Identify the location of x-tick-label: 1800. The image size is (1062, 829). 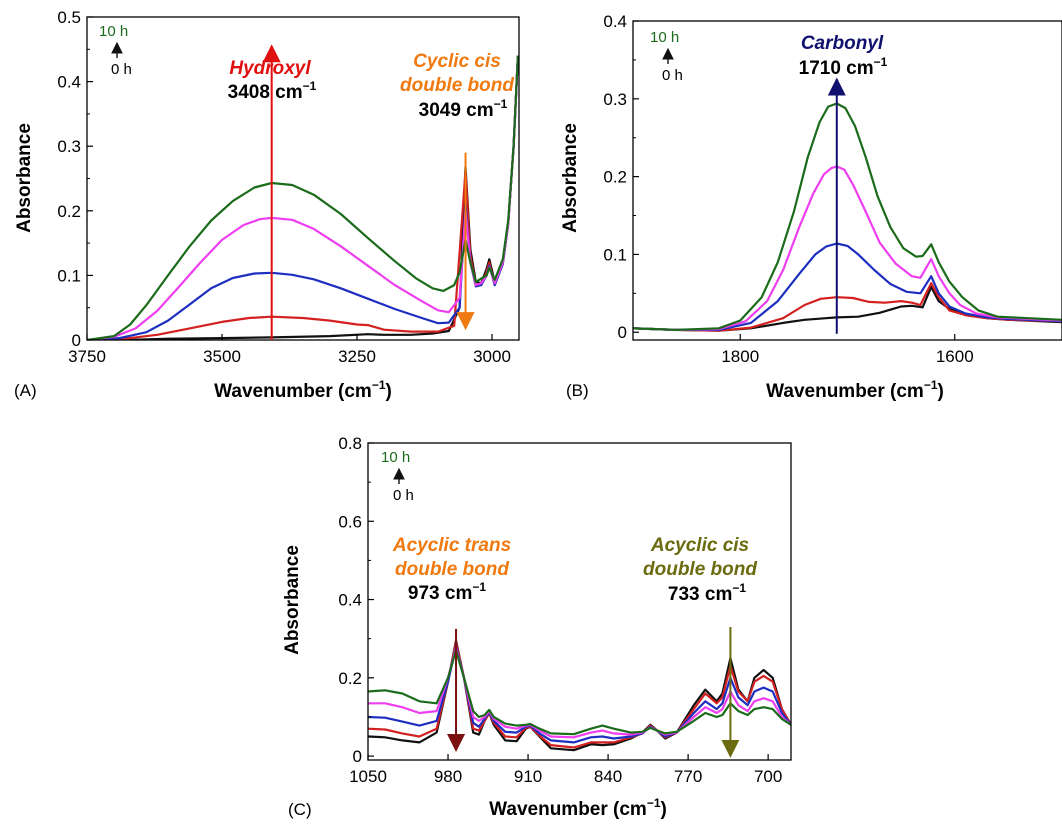
(740, 356).